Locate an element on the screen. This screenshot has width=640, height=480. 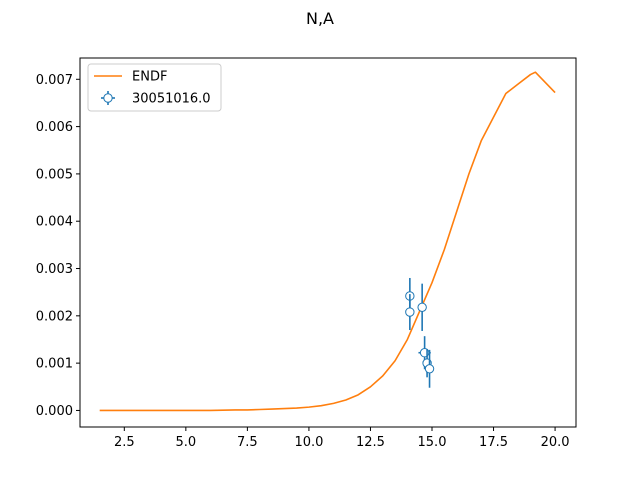
legend: ENDF 30051016.0 is located at coordinates (154, 87).